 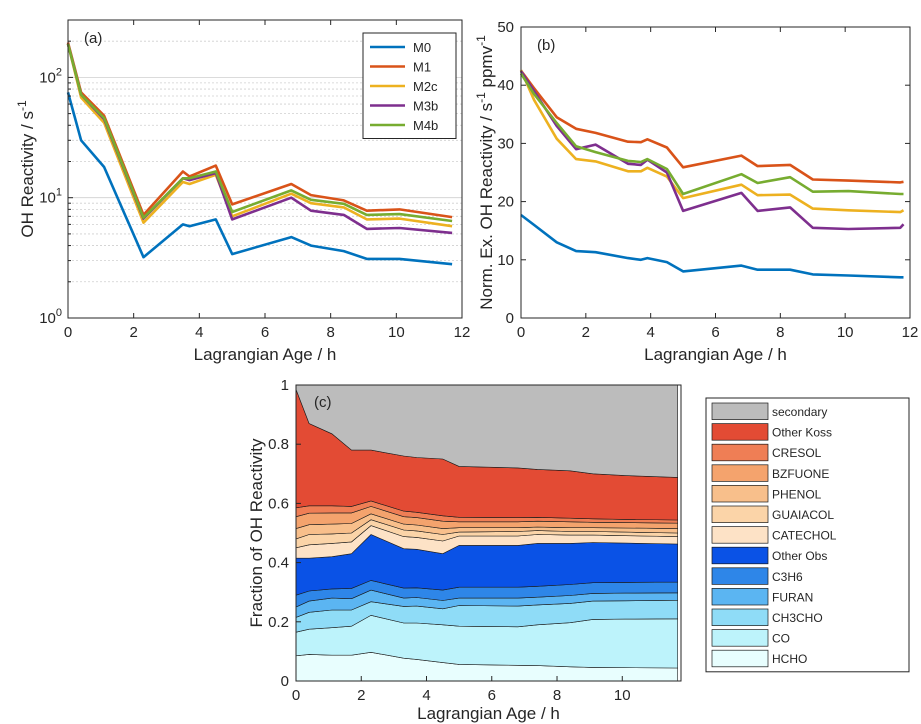 I want to click on series-line-b-m1, so click(x=711, y=126).